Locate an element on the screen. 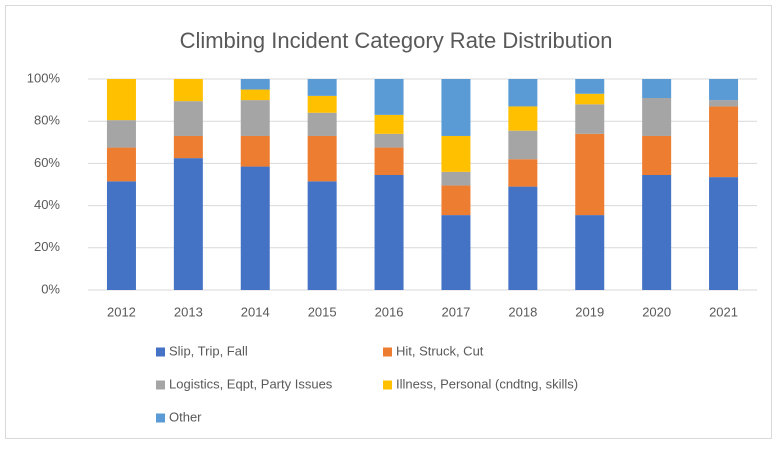 The image size is (779, 449). y-tick-label: 100% is located at coordinates (44, 77).